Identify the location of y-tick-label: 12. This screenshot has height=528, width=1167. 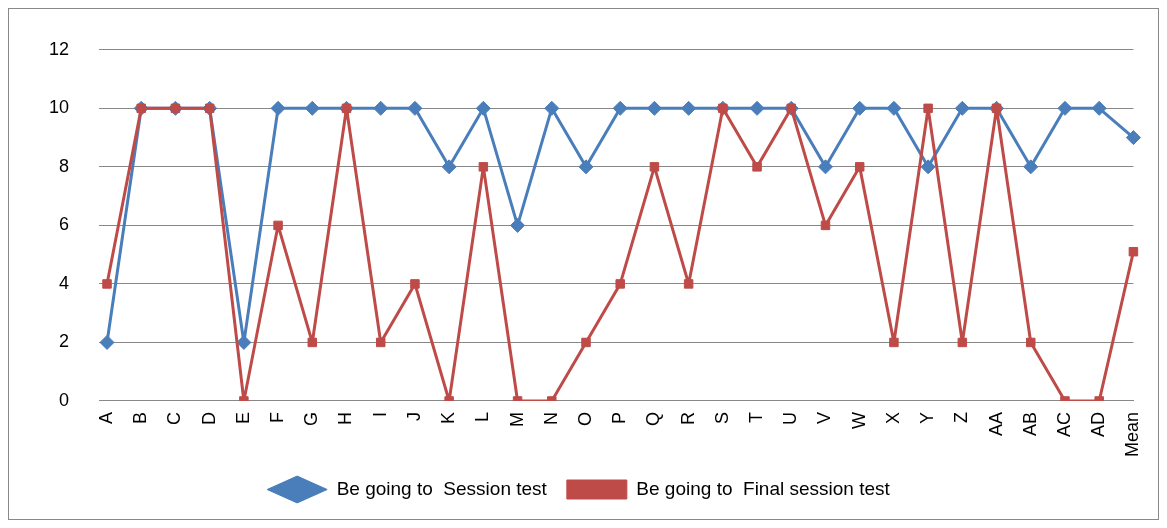
(59, 48).